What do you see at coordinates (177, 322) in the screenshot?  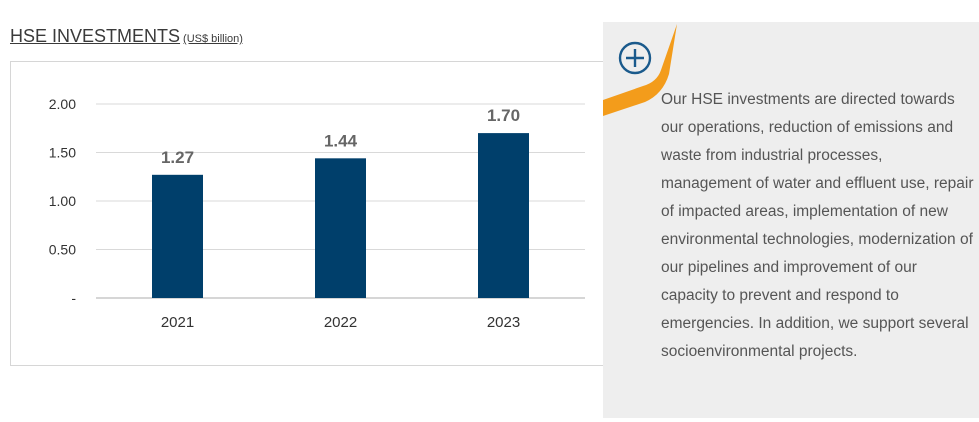 I see `x-tick-label: 2021` at bounding box center [177, 322].